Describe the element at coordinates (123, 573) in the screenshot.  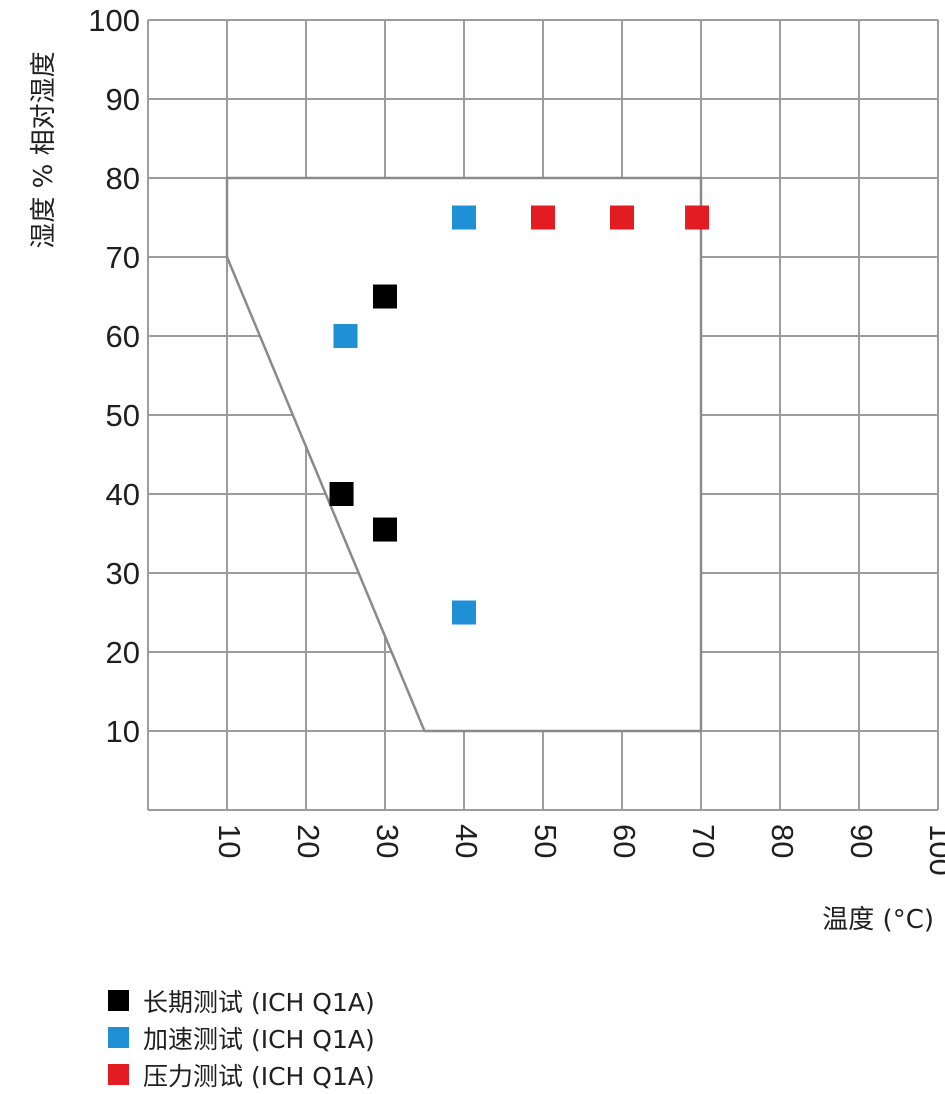
I see `y-tick-label: 30` at that location.